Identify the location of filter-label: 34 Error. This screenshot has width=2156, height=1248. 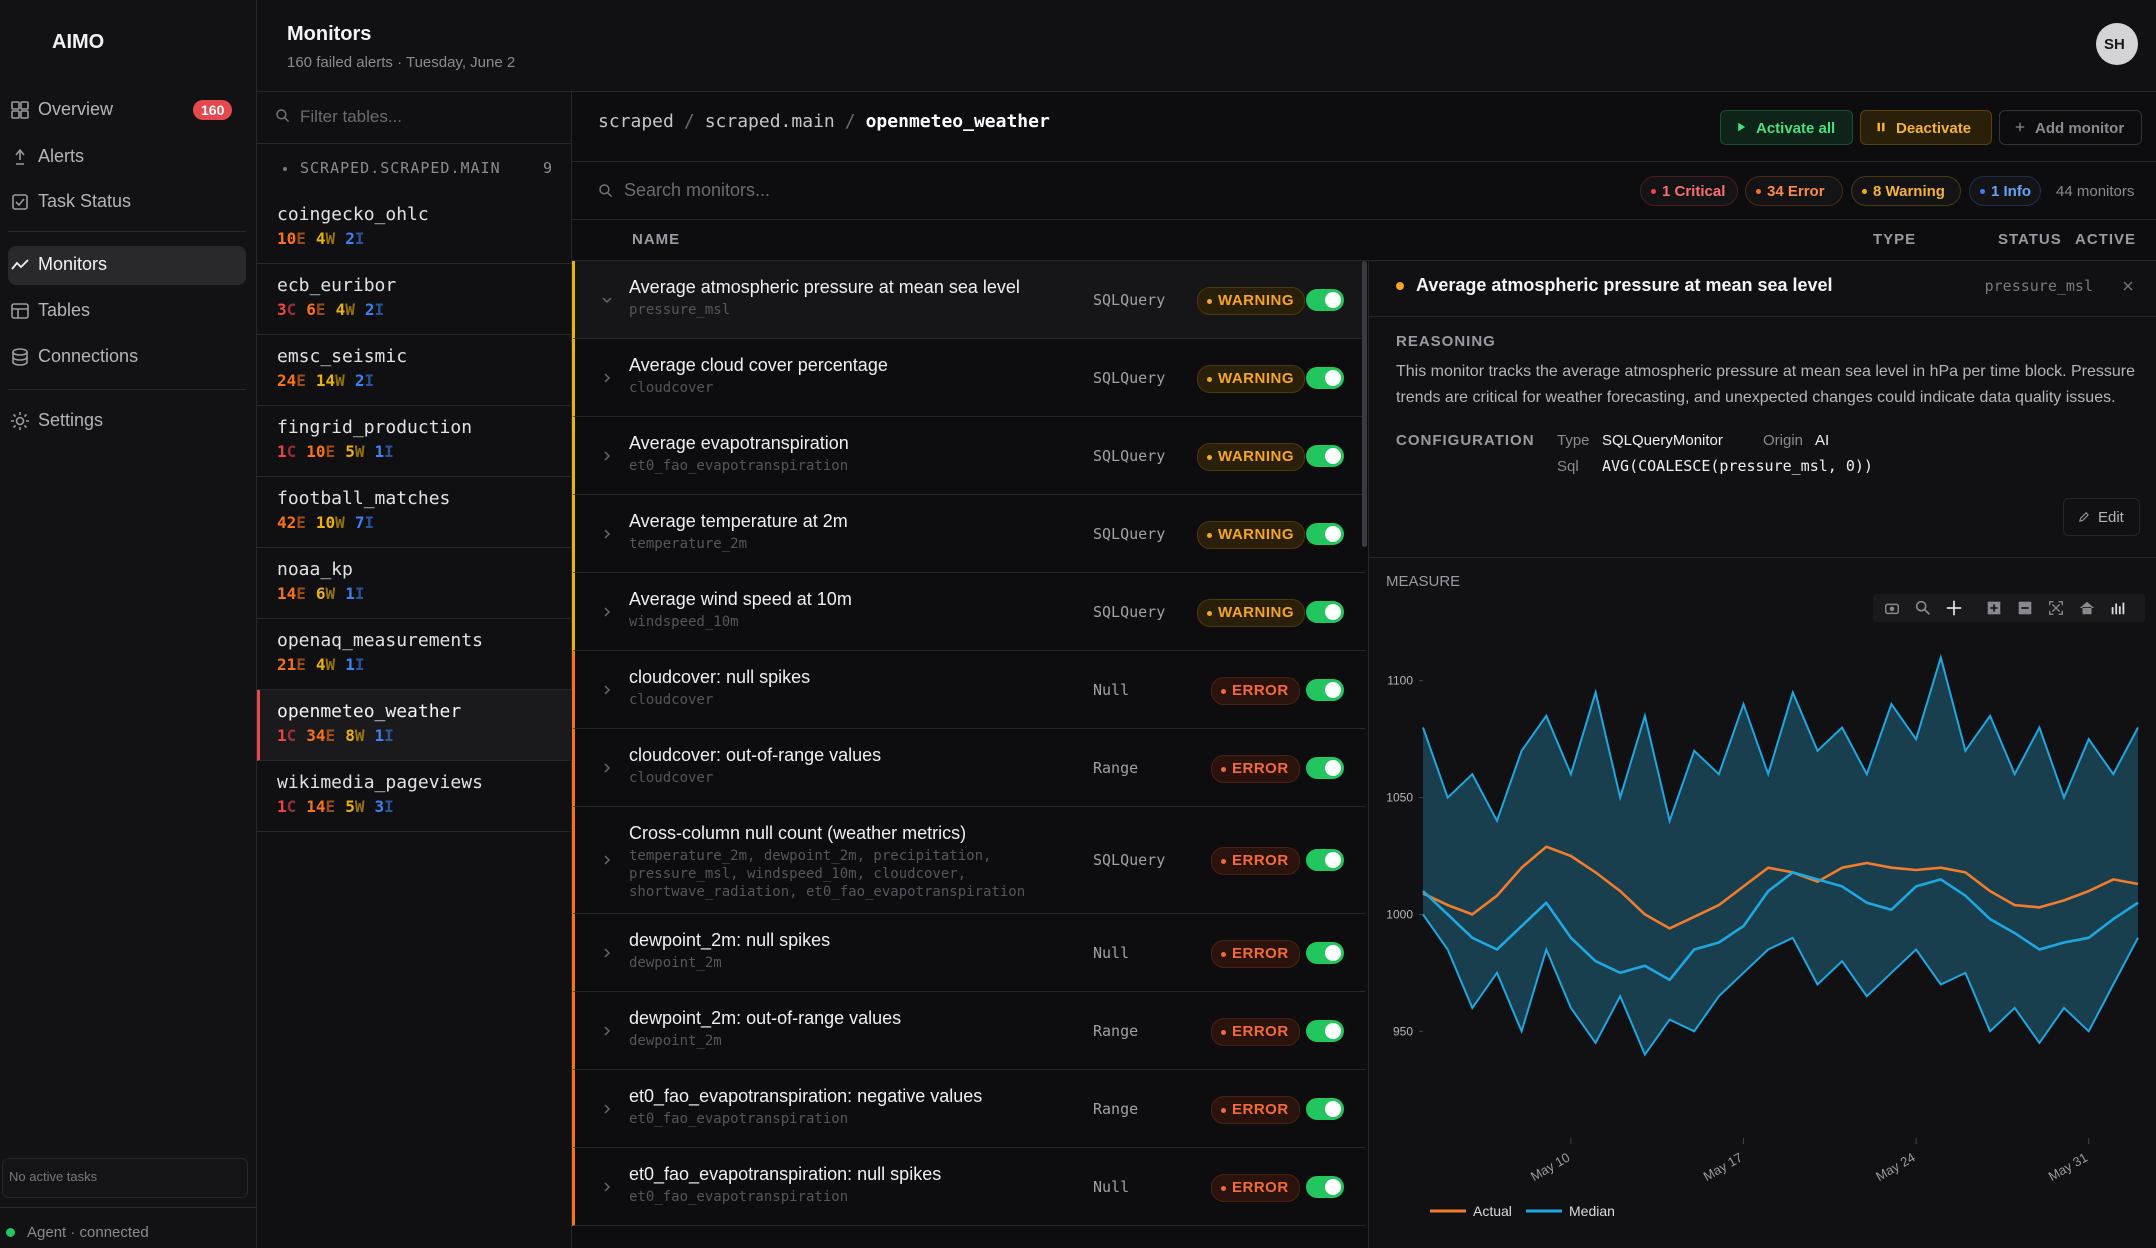
(1796, 191).